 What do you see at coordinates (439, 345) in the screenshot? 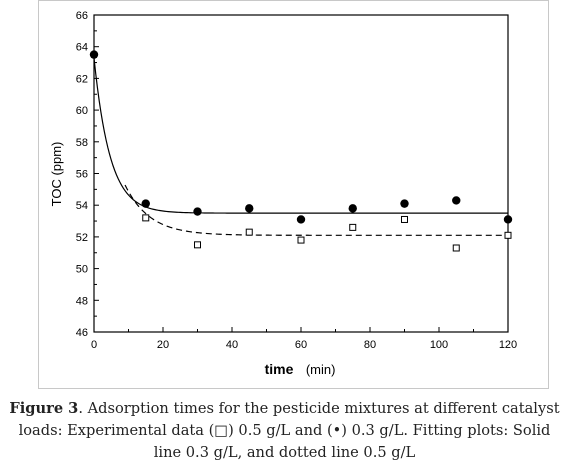
I see `x-tick-label: 100` at bounding box center [439, 345].